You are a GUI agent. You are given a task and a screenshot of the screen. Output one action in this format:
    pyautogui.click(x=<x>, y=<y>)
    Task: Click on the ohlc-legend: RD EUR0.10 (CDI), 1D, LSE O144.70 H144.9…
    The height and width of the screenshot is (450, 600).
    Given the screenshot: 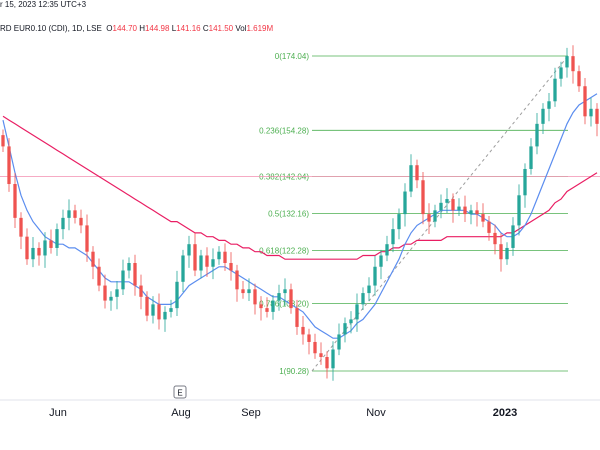 What is the action you would take?
    pyautogui.click(x=136, y=28)
    